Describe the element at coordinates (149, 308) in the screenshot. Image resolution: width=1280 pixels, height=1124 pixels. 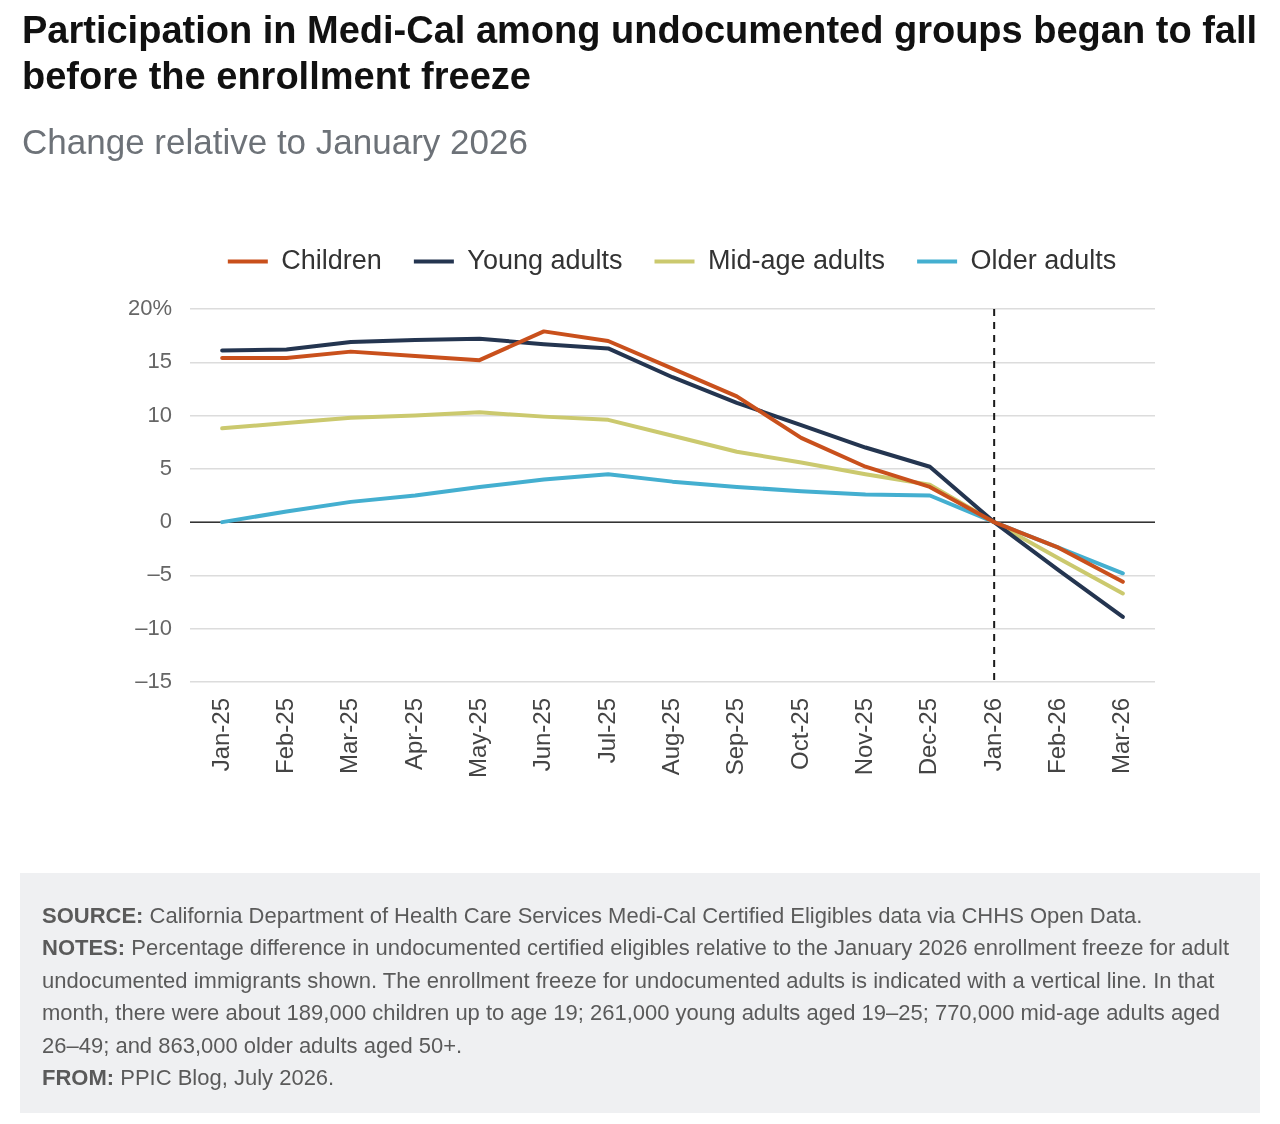
I see `y-tick-label: 20%` at that location.